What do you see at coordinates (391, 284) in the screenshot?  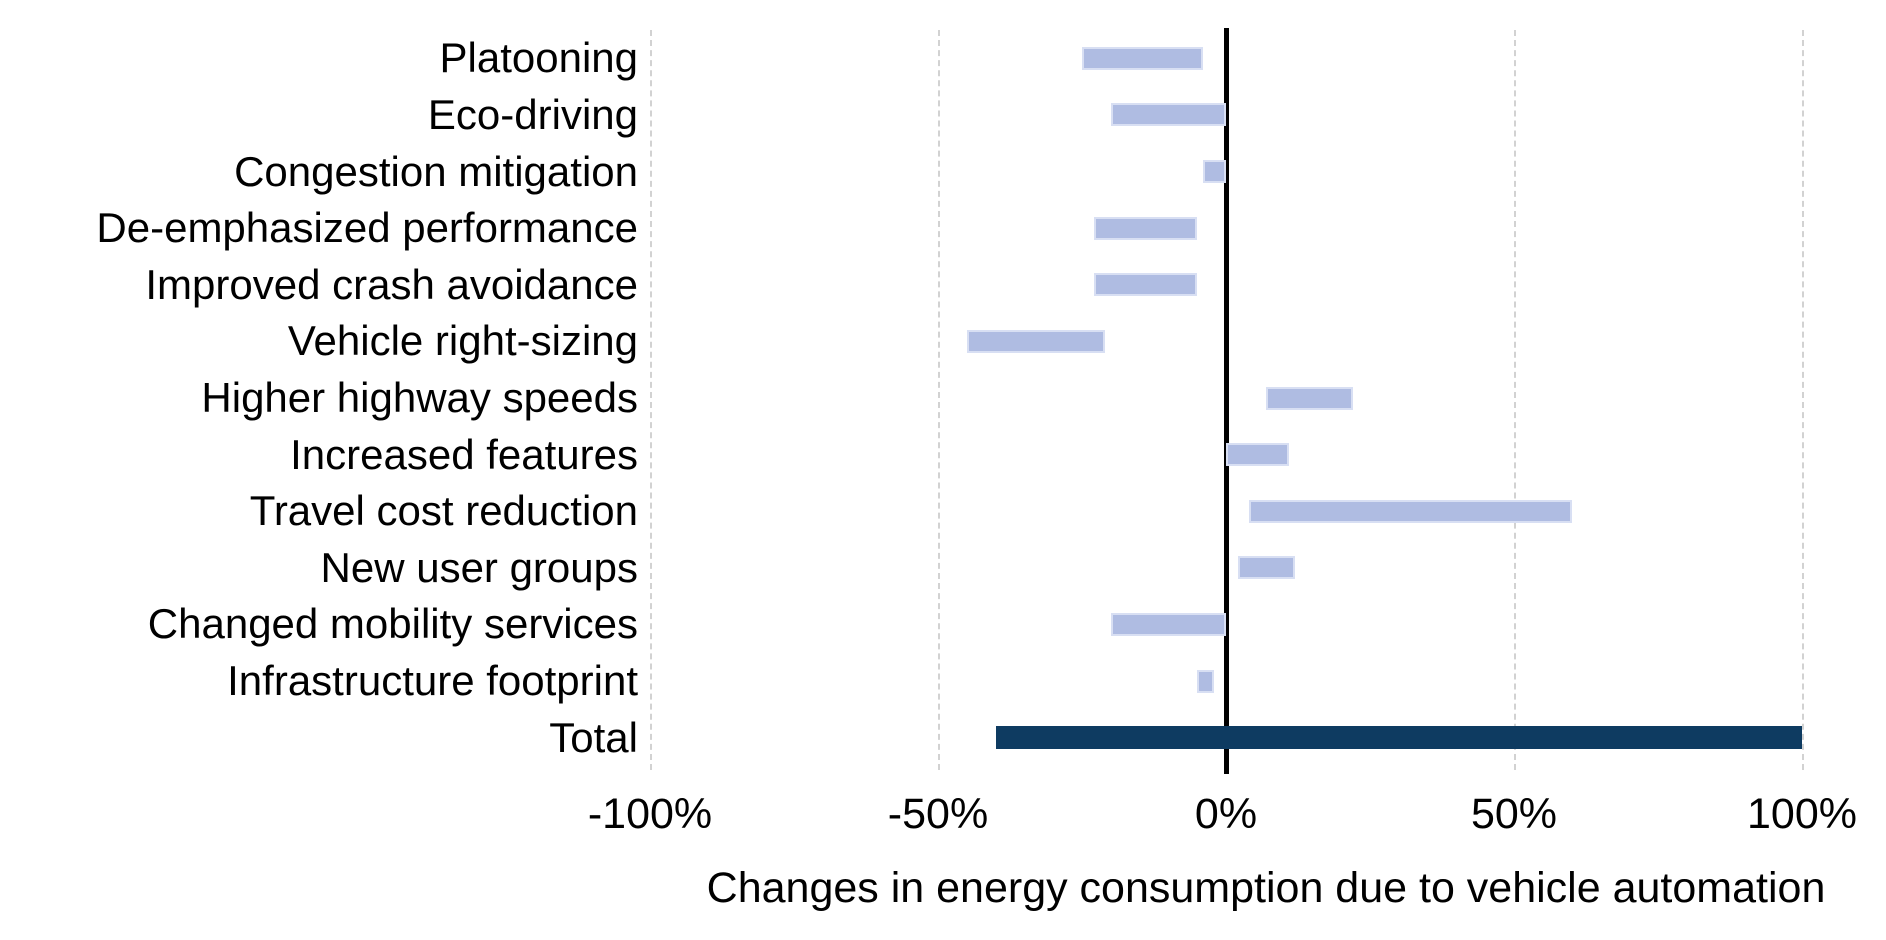 I see `category-label-improved-crash-avoidance: Improved crash avoidance` at bounding box center [391, 284].